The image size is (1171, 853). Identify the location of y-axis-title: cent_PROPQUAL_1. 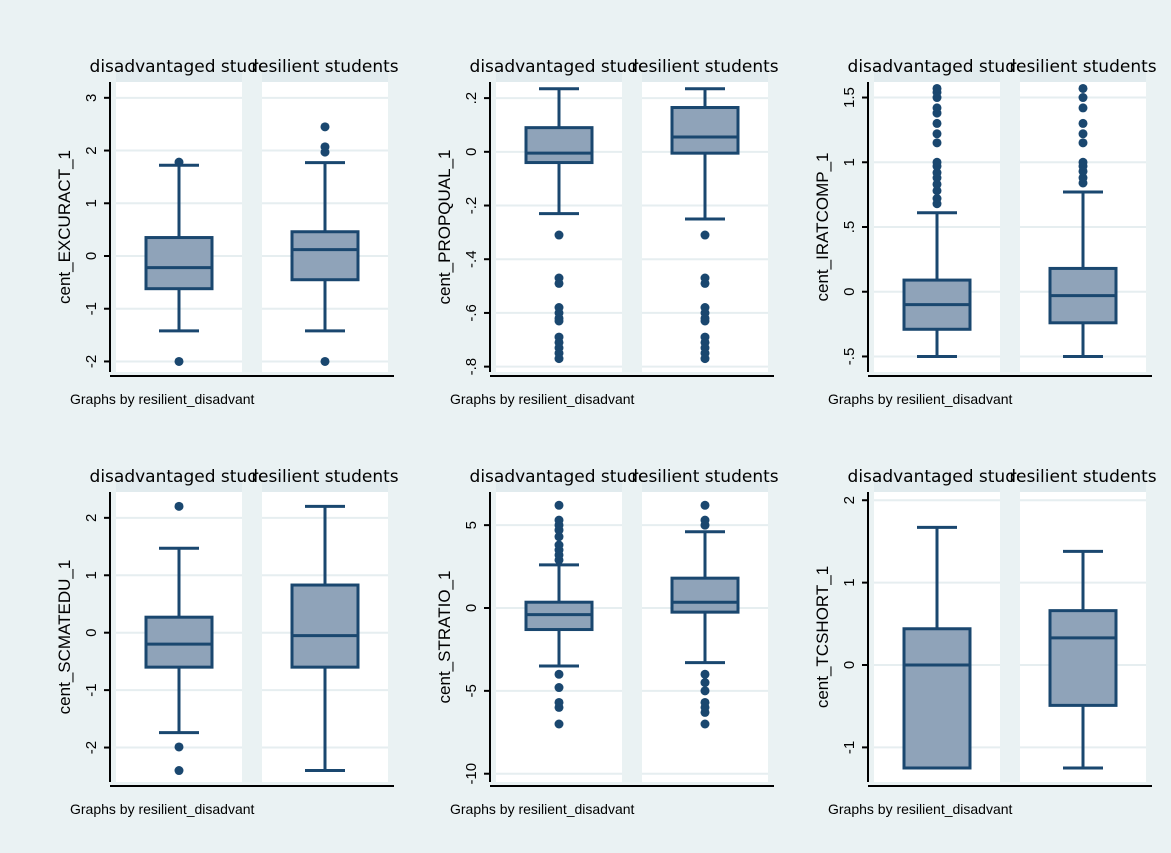
(444, 227).